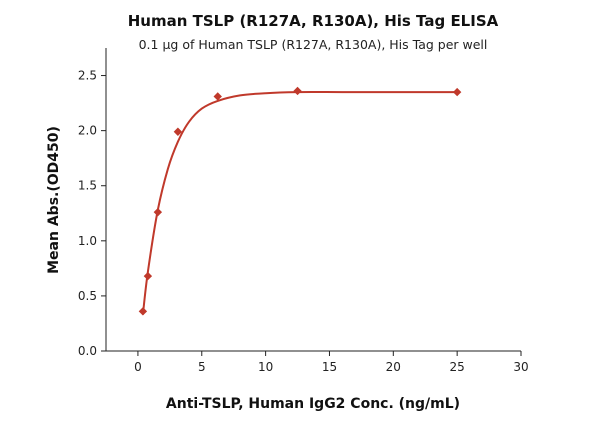 Image resolution: width=600 pixels, height=421 pixels. What do you see at coordinates (393, 367) in the screenshot?
I see `x-tick-label: 20` at bounding box center [393, 367].